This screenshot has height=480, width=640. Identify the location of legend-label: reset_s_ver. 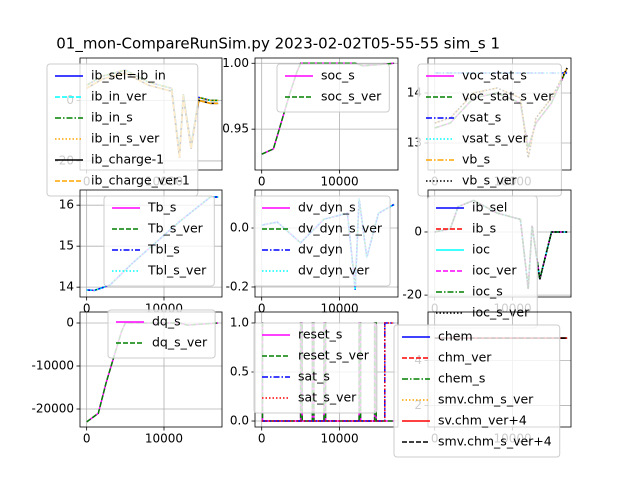
(334, 355).